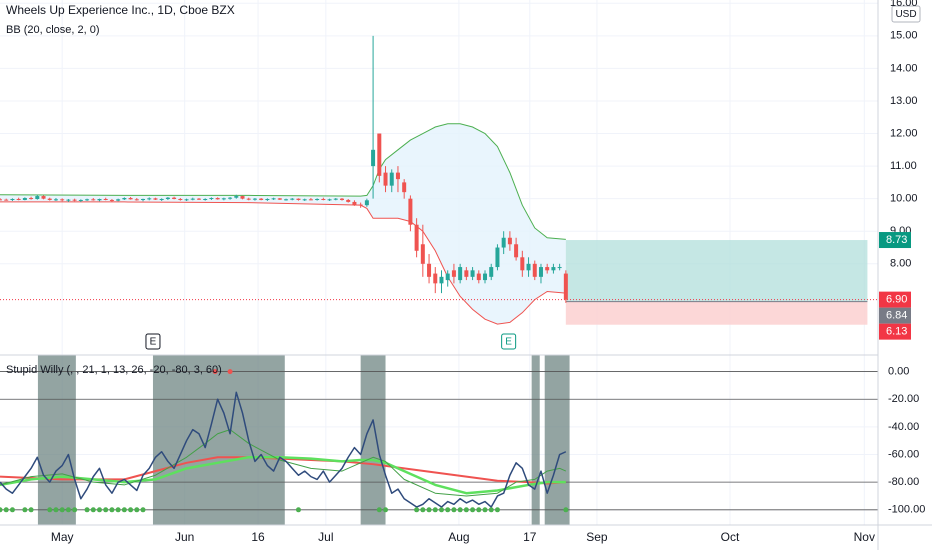 This screenshot has height=550, width=932. What do you see at coordinates (458, 537) in the screenshot?
I see `x-tick-label: Aug` at bounding box center [458, 537].